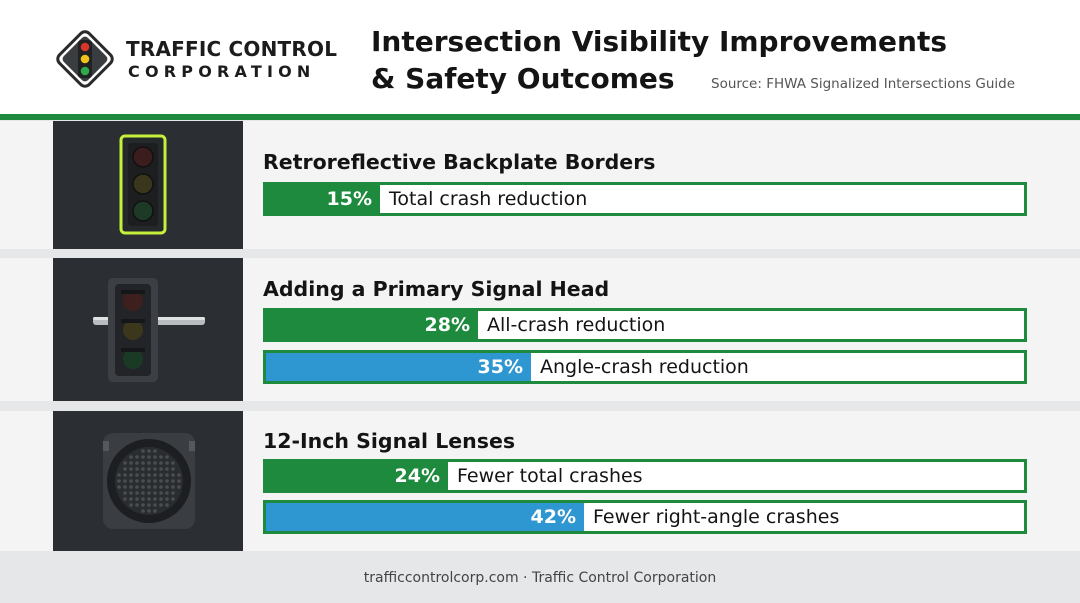 Image resolution: width=1080 pixels, height=603 pixels. I want to click on bar-value-label: 42%, so click(553, 517).